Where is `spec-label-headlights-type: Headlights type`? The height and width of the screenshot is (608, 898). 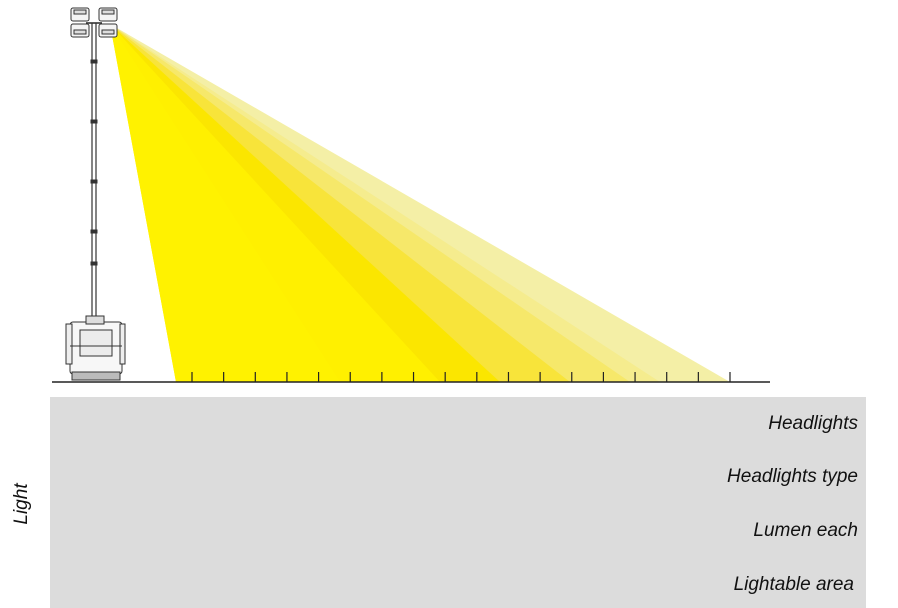 spec-label-headlights-type: Headlights type is located at coordinates (792, 476).